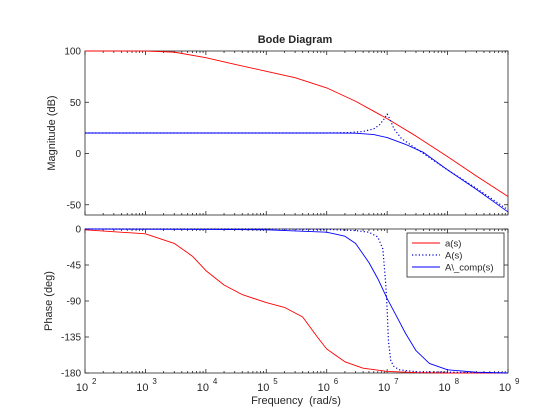  Describe the element at coordinates (215, 381) in the screenshot. I see `xtick-exponent: 4` at that location.